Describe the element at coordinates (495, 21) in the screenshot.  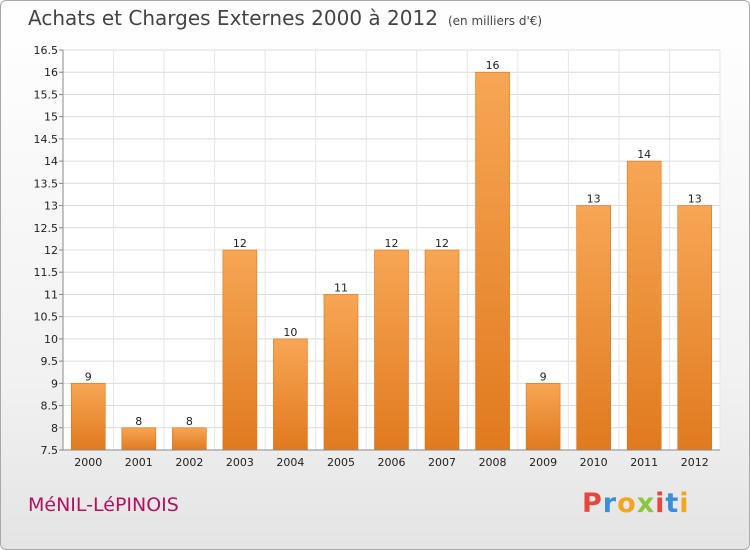
I see `chart-subtitle: (en milliers d'€)` at that location.